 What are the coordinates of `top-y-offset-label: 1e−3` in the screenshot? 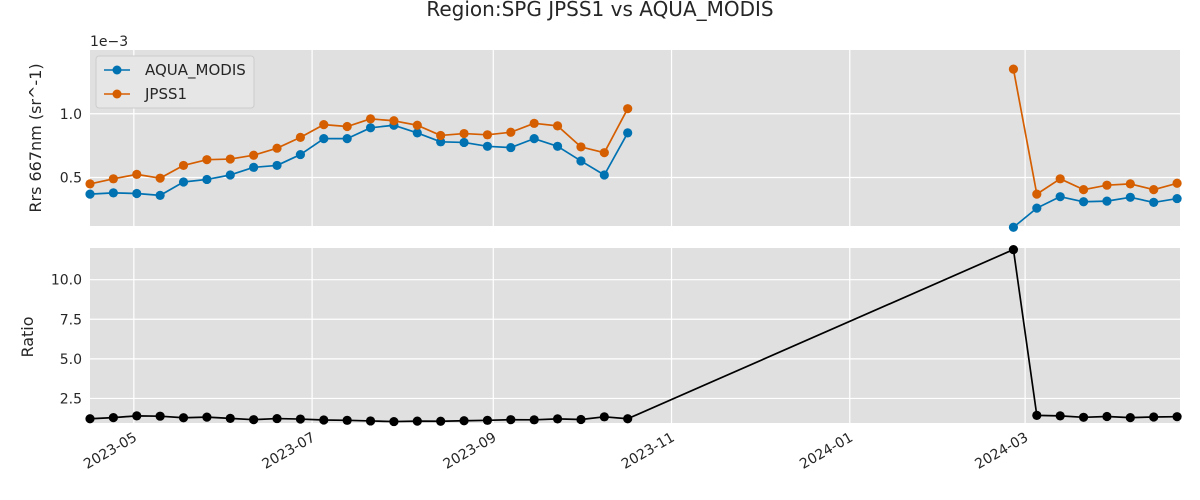 It's located at (109, 42).